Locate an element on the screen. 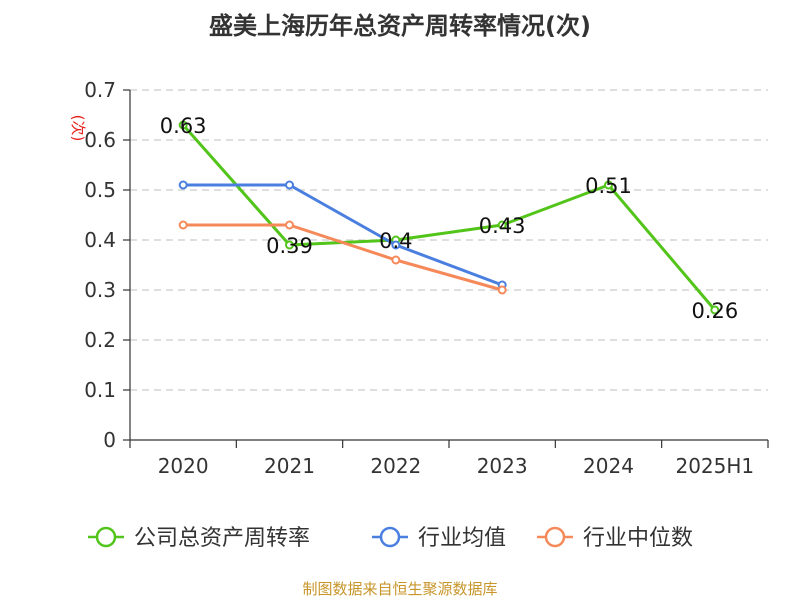 The image size is (800, 600). x-tick-label: 2020 is located at coordinates (183, 466).